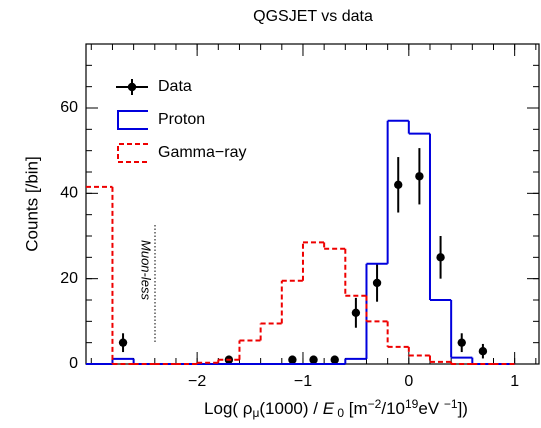 Image resolution: width=541 pixels, height=428 pixels. Describe the element at coordinates (181, 119) in the screenshot. I see `legend-label: Proton` at that location.